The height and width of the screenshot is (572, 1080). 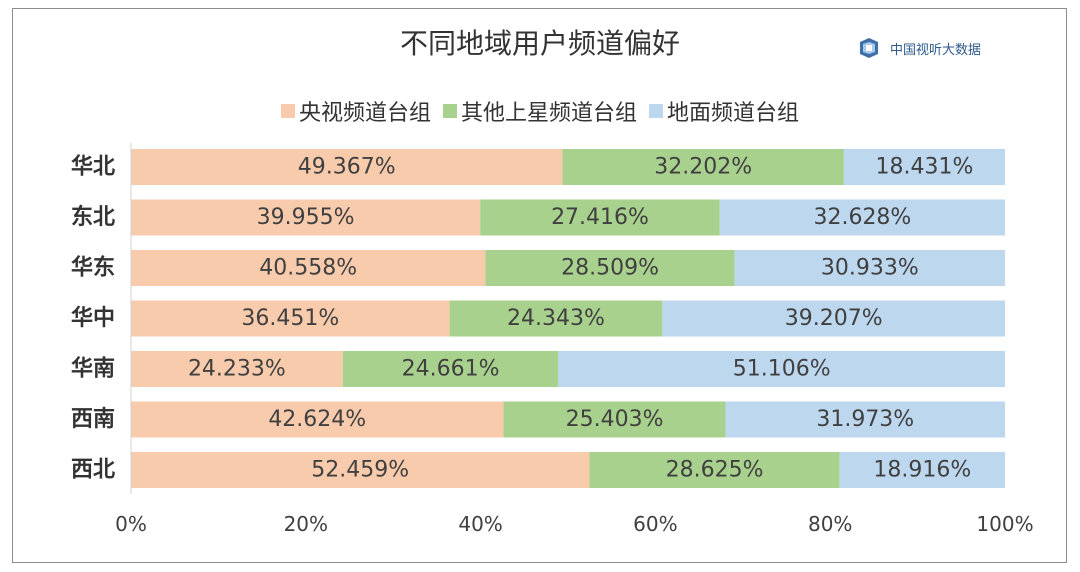 I want to click on x-tick-label: 60%, so click(x=655, y=524).